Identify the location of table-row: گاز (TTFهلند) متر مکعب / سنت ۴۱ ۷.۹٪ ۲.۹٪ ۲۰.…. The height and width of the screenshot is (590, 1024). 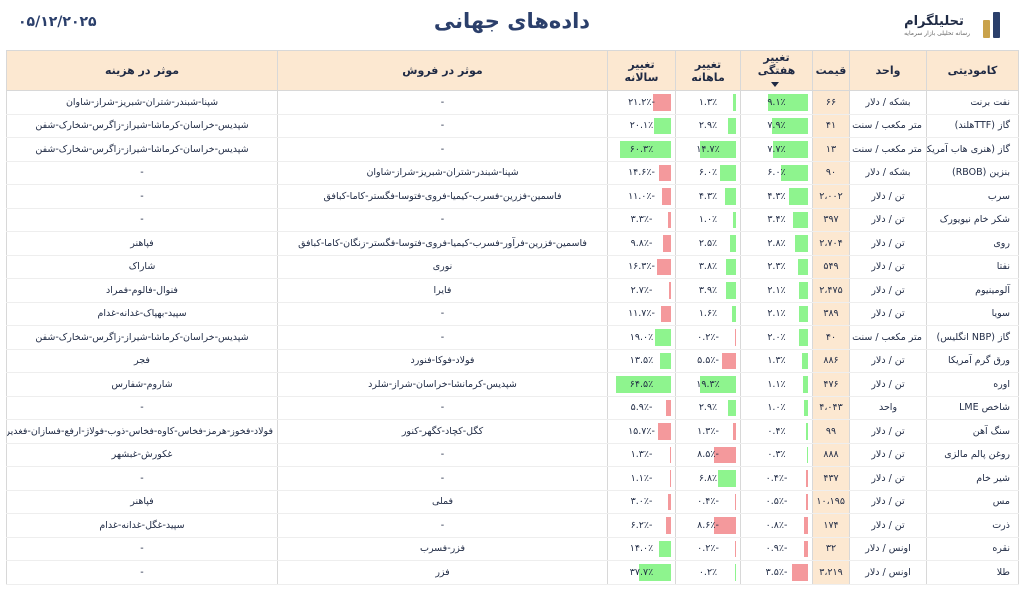
(512, 126).